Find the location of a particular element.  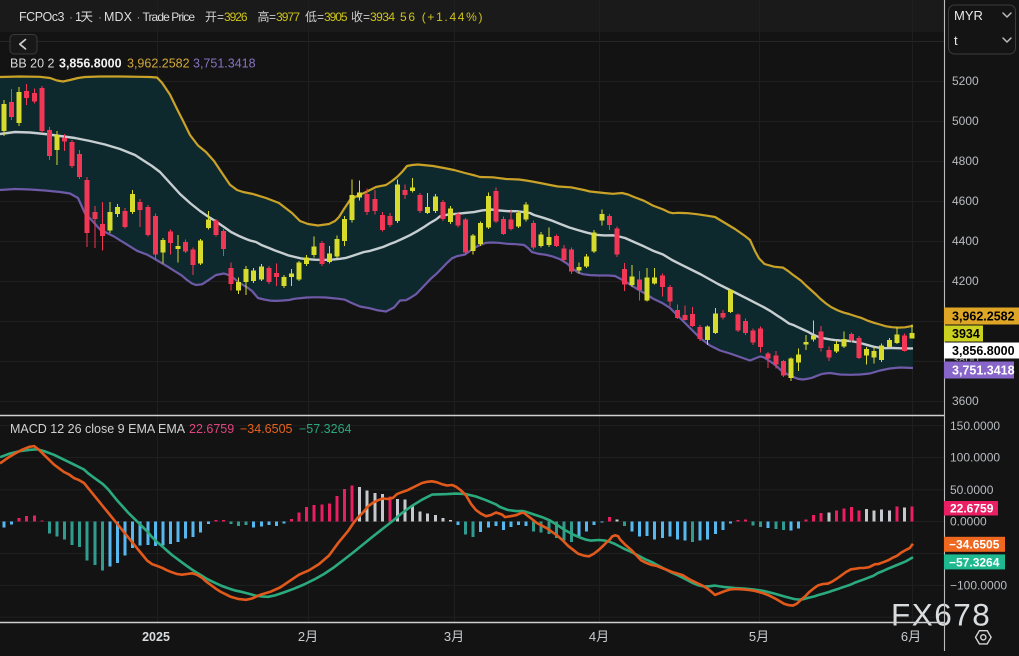

svg-text: −100.0000 is located at coordinates (978, 586).